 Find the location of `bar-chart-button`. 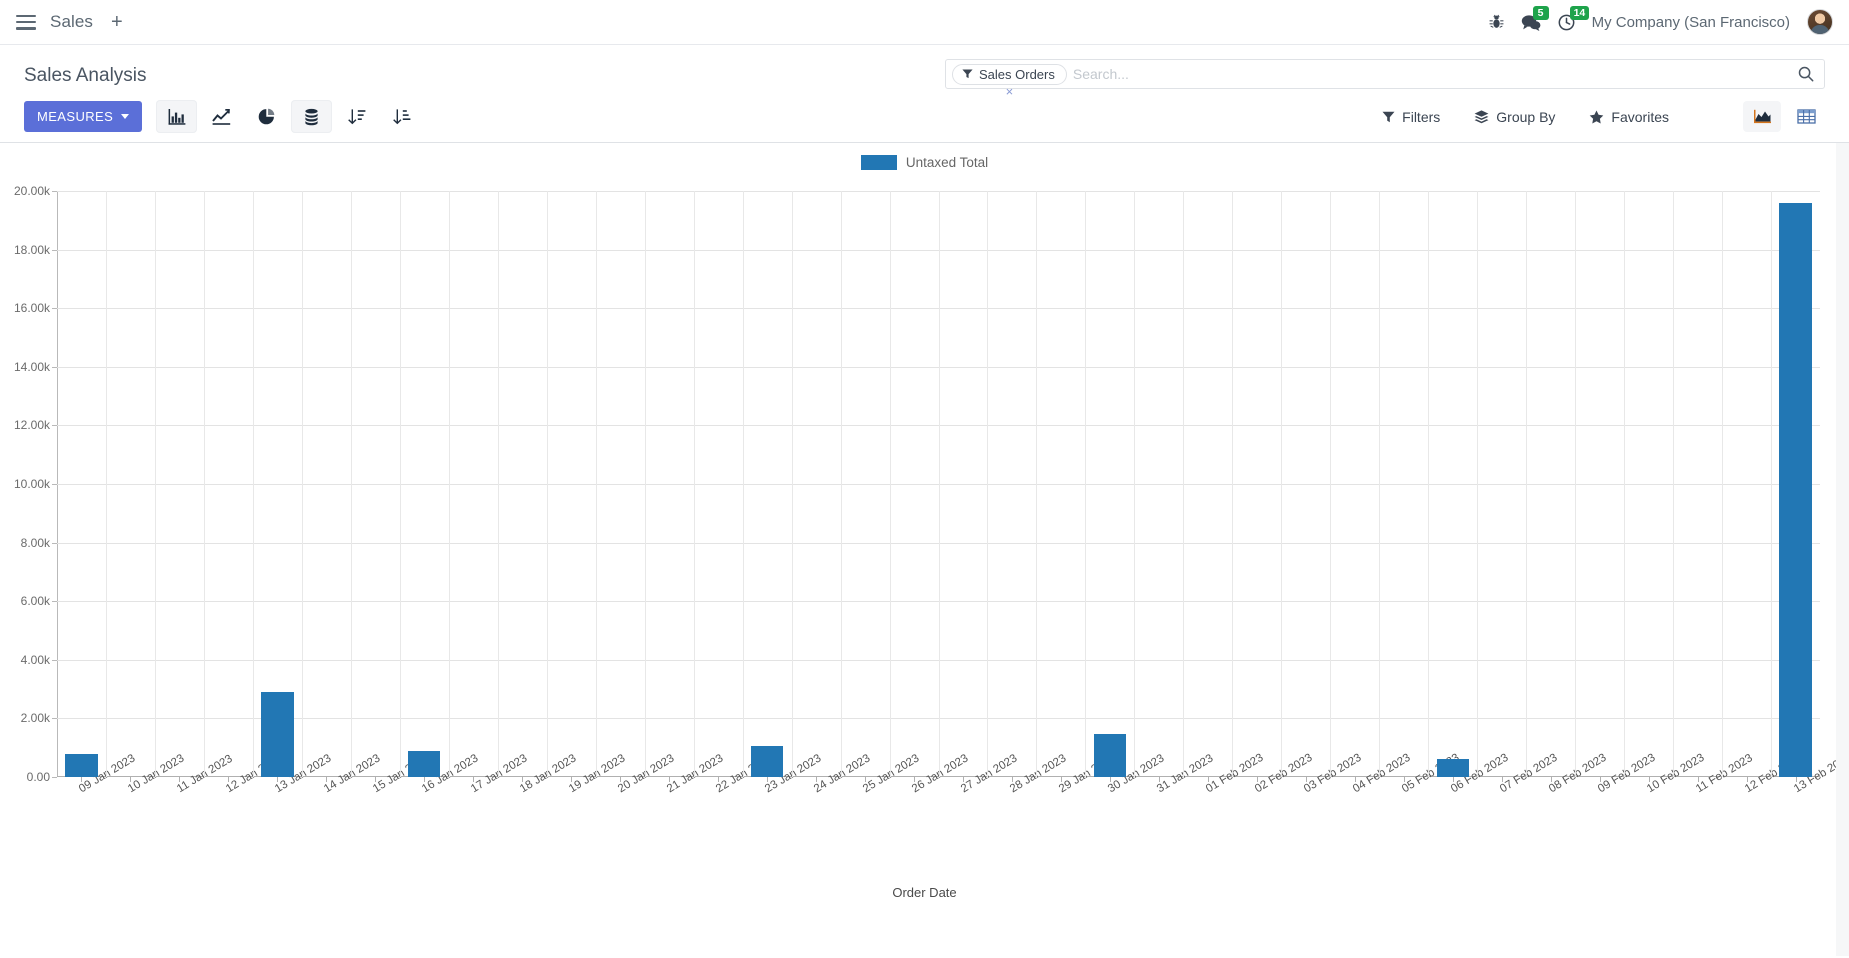

bar-chart-button is located at coordinates (177, 116).